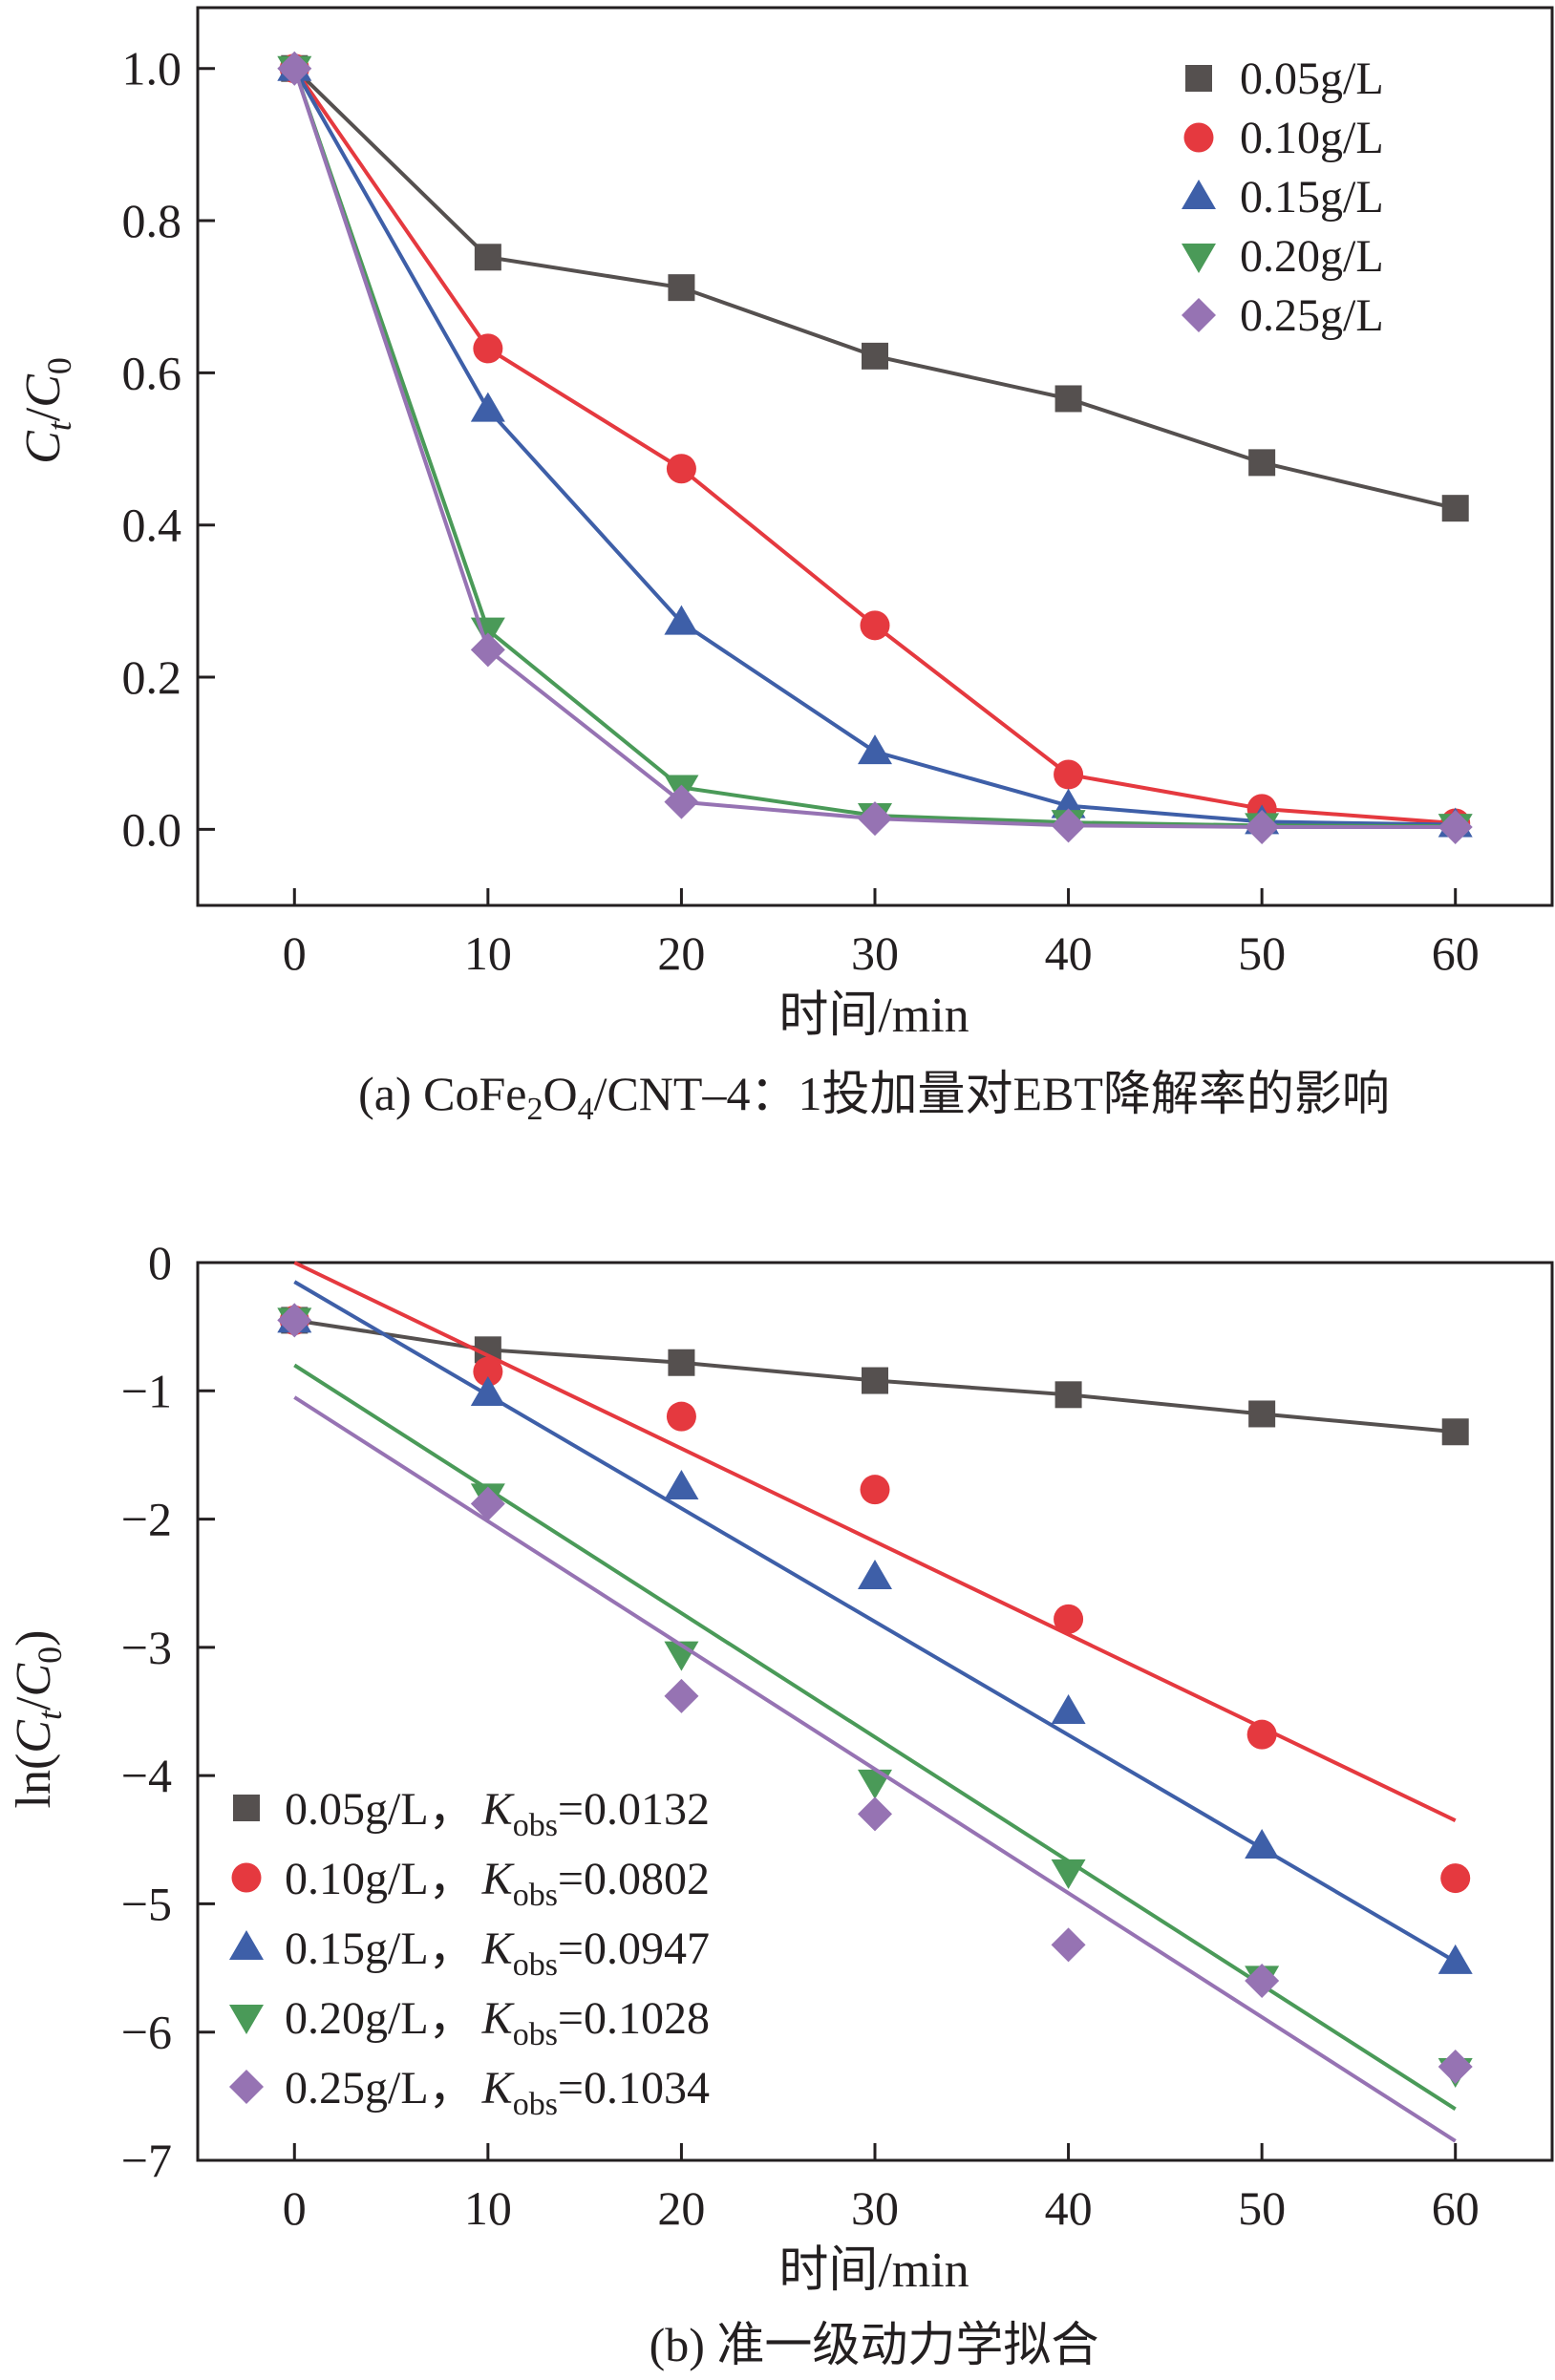 The height and width of the screenshot is (2380, 1555). I want to click on panel-b-y-axis: 0 −1 −2 −3 −4 −5 −6 −7, so click(168, 1712).